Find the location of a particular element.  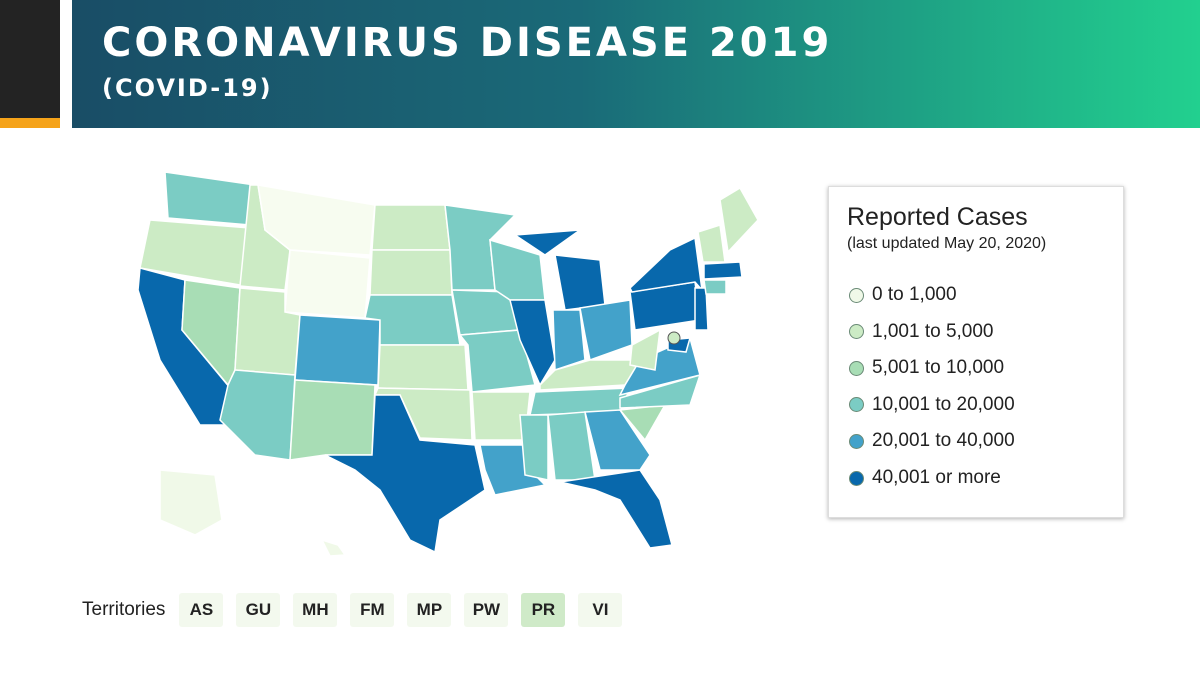

legend-label: 0 to 1,000 is located at coordinates (914, 294).